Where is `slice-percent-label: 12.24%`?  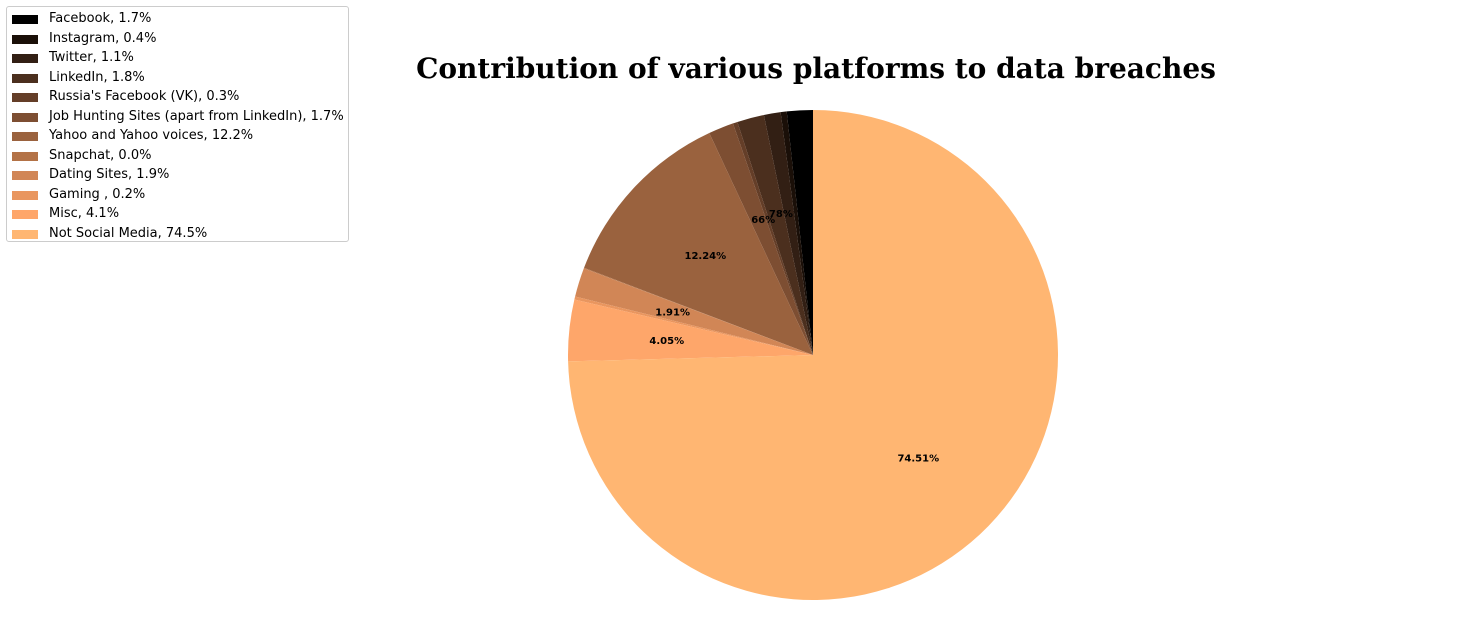 slice-percent-label: 12.24% is located at coordinates (705, 256).